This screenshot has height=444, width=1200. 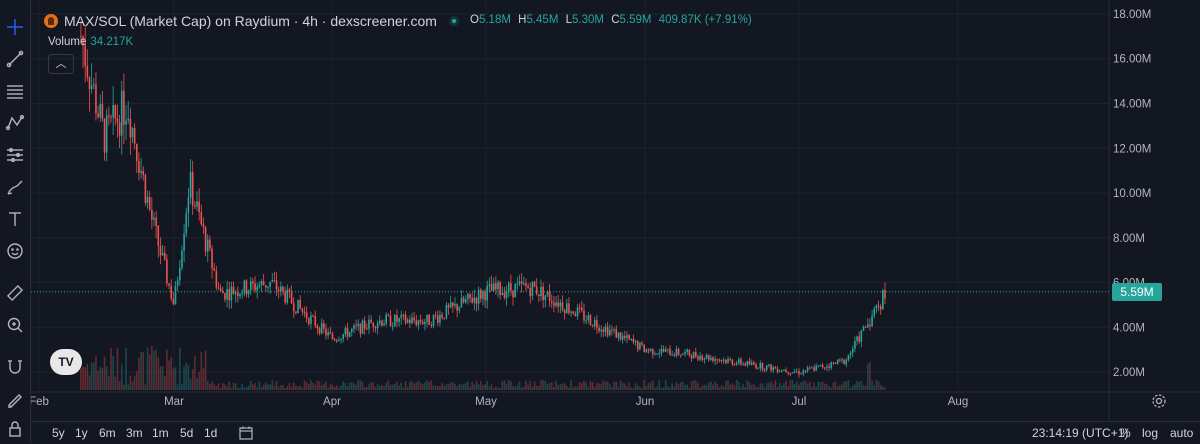 What do you see at coordinates (134, 433) in the screenshot?
I see `timeframe-3m: 3m` at bounding box center [134, 433].